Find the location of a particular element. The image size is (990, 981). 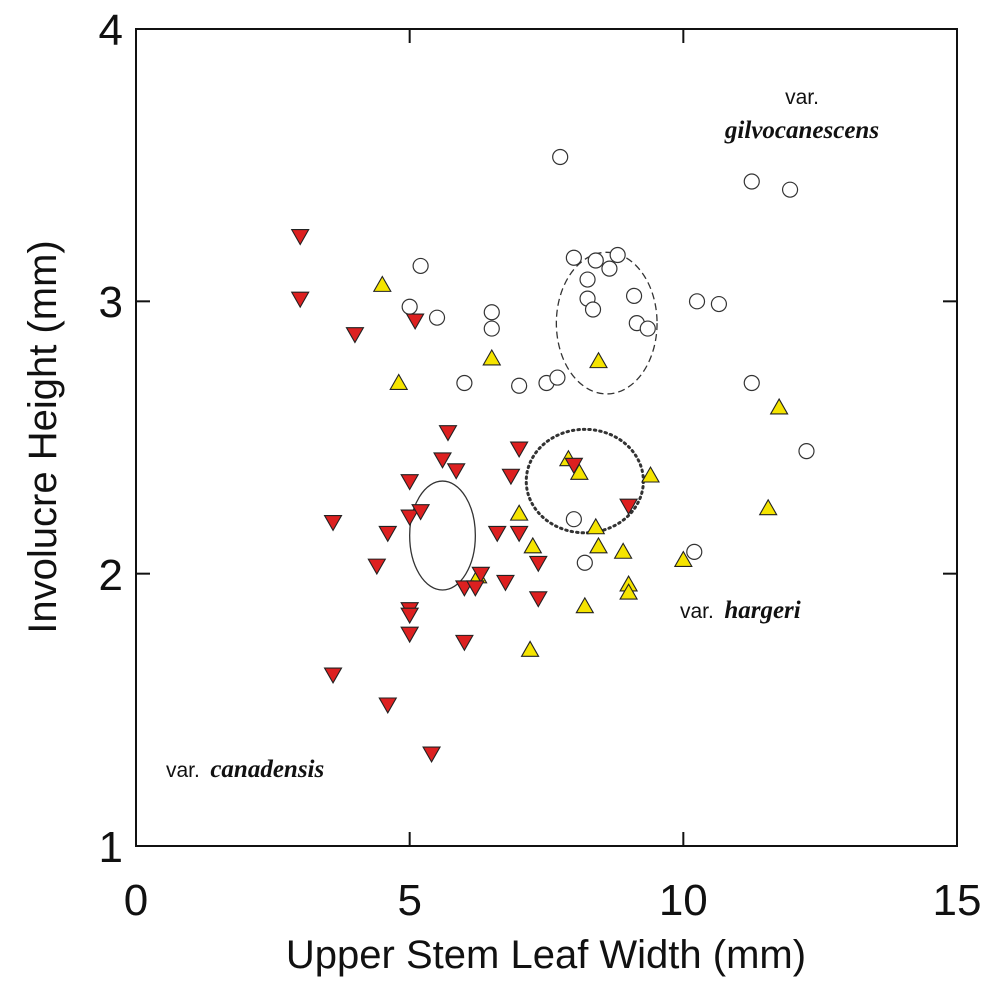

annotation-hargeri-prefix: var. is located at coordinates (697, 611).